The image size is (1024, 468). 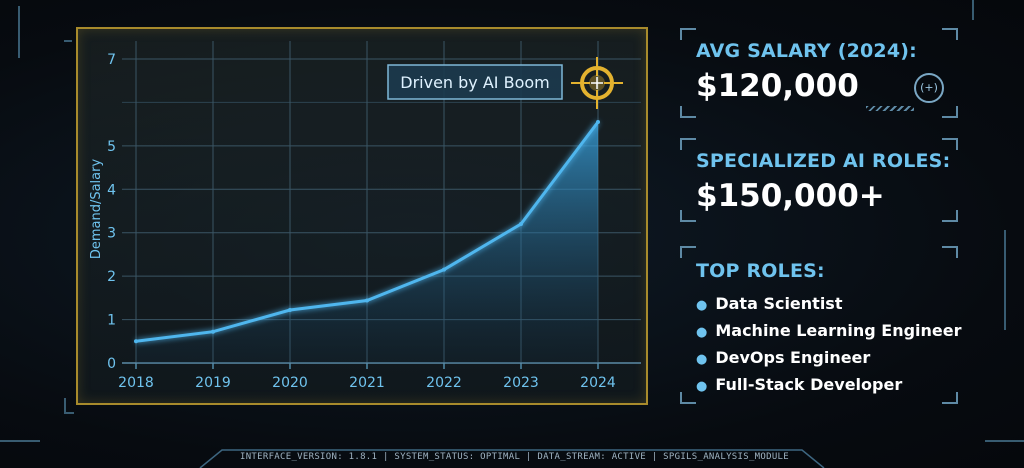 What do you see at coordinates (598, 383) in the screenshot?
I see `x-tick-label: 2024` at bounding box center [598, 383].